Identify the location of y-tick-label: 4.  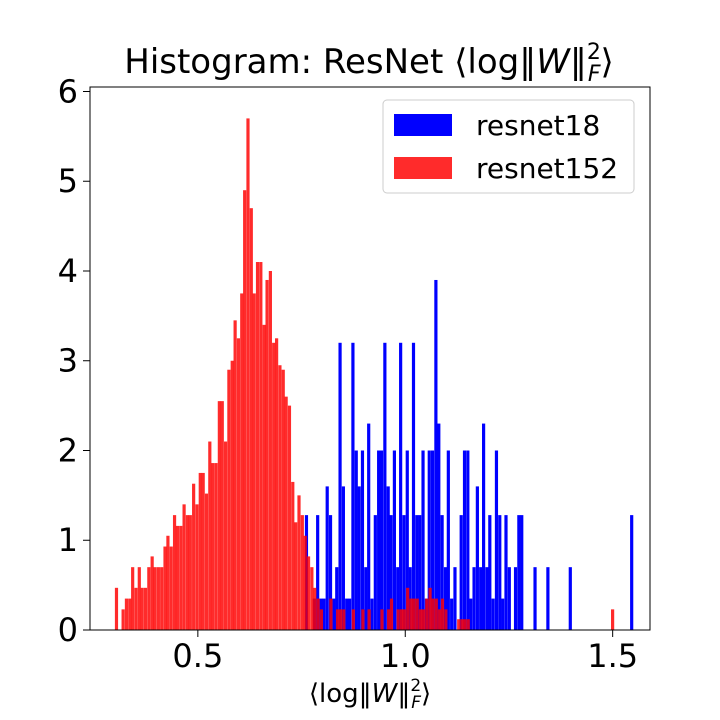
(68, 271).